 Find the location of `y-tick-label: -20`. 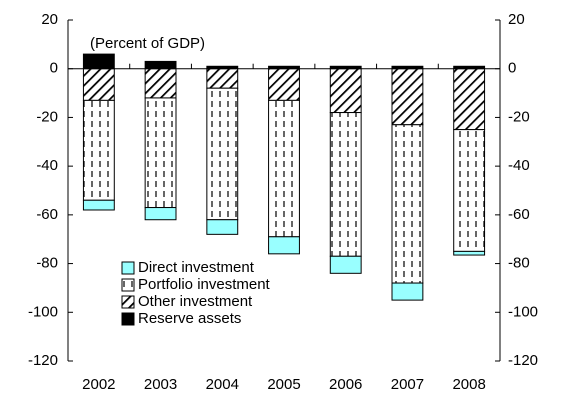

y-tick-label: -20 is located at coordinates (47, 116).